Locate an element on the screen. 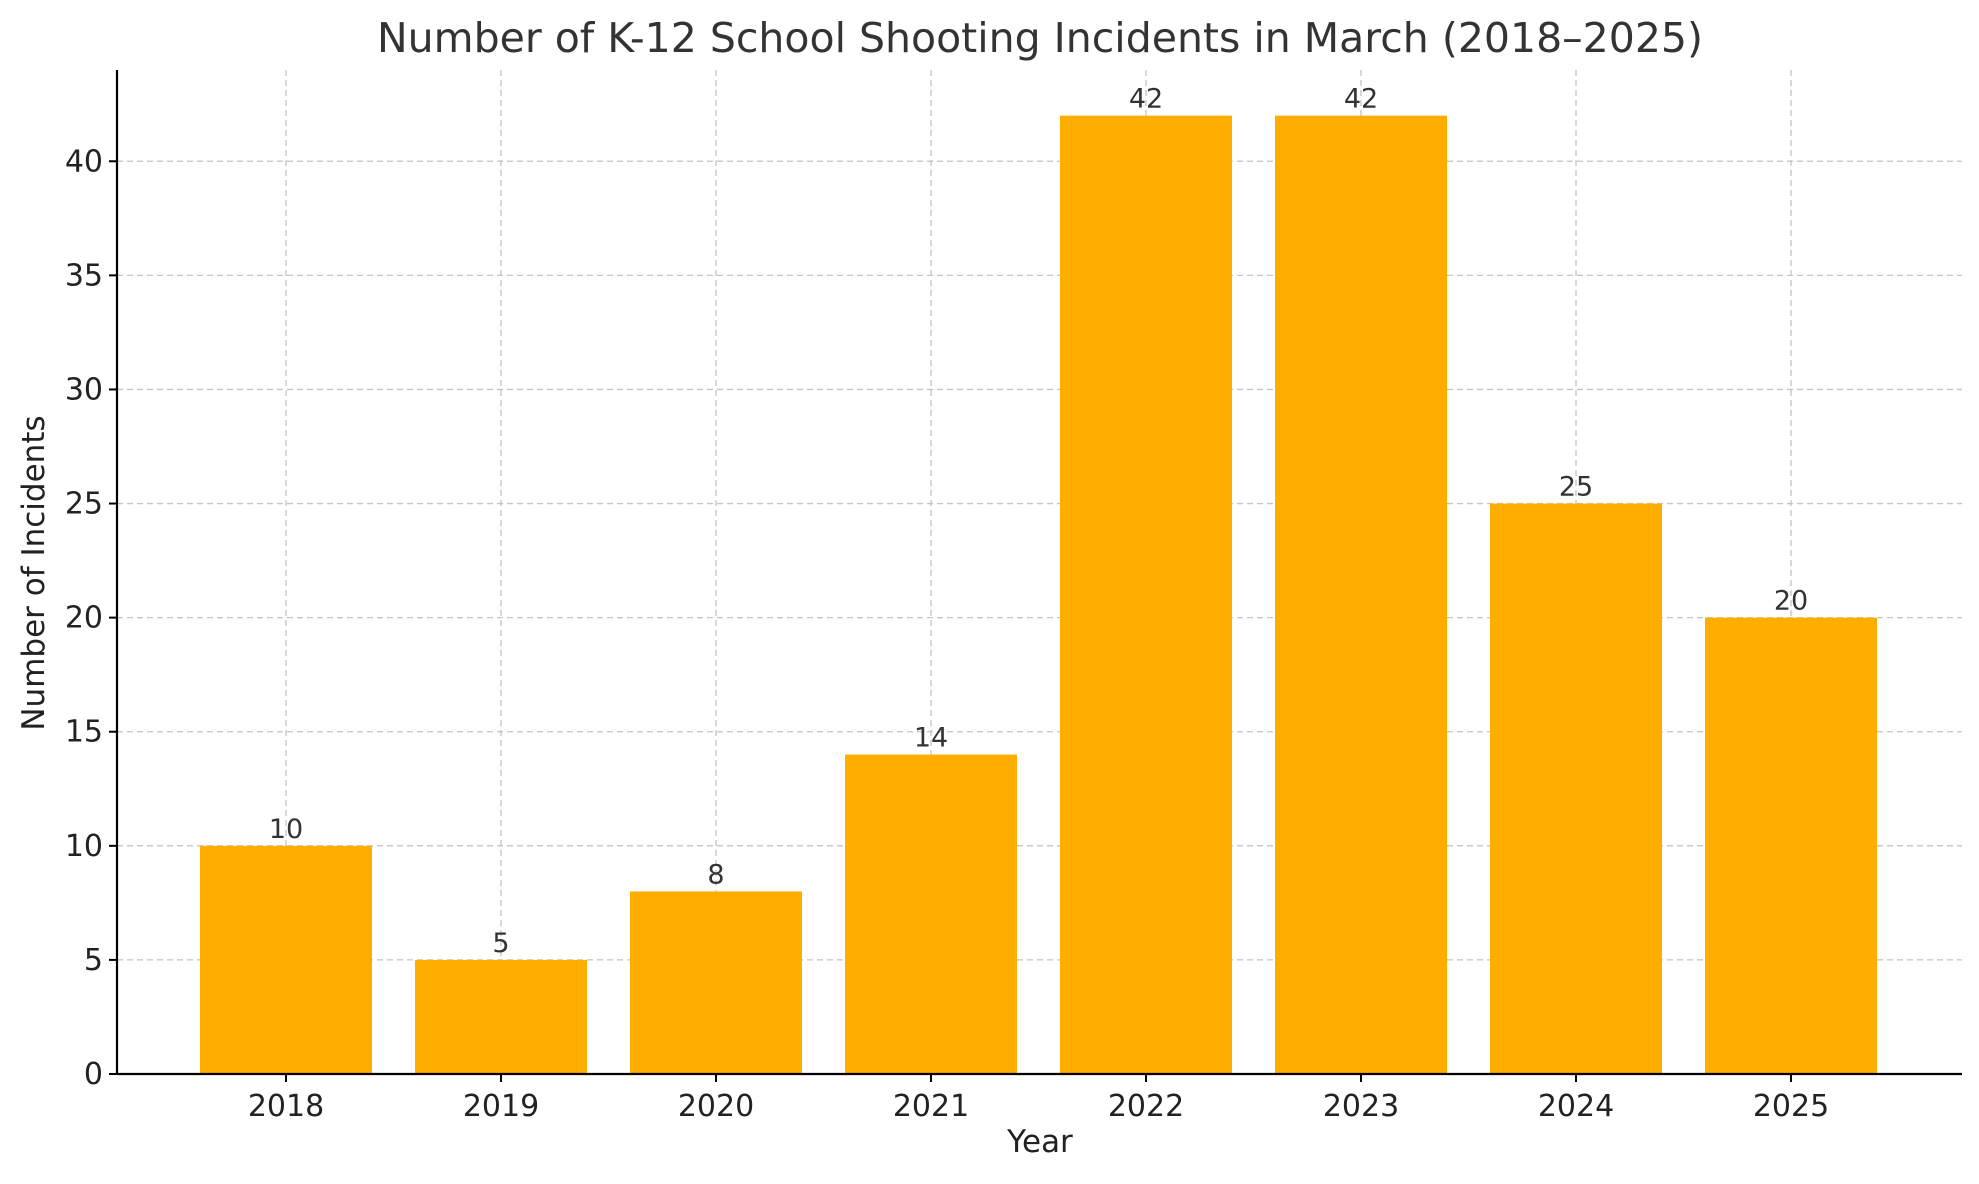 This screenshot has height=1184, width=1979. y-tick-label-25: 25 is located at coordinates (84, 504).